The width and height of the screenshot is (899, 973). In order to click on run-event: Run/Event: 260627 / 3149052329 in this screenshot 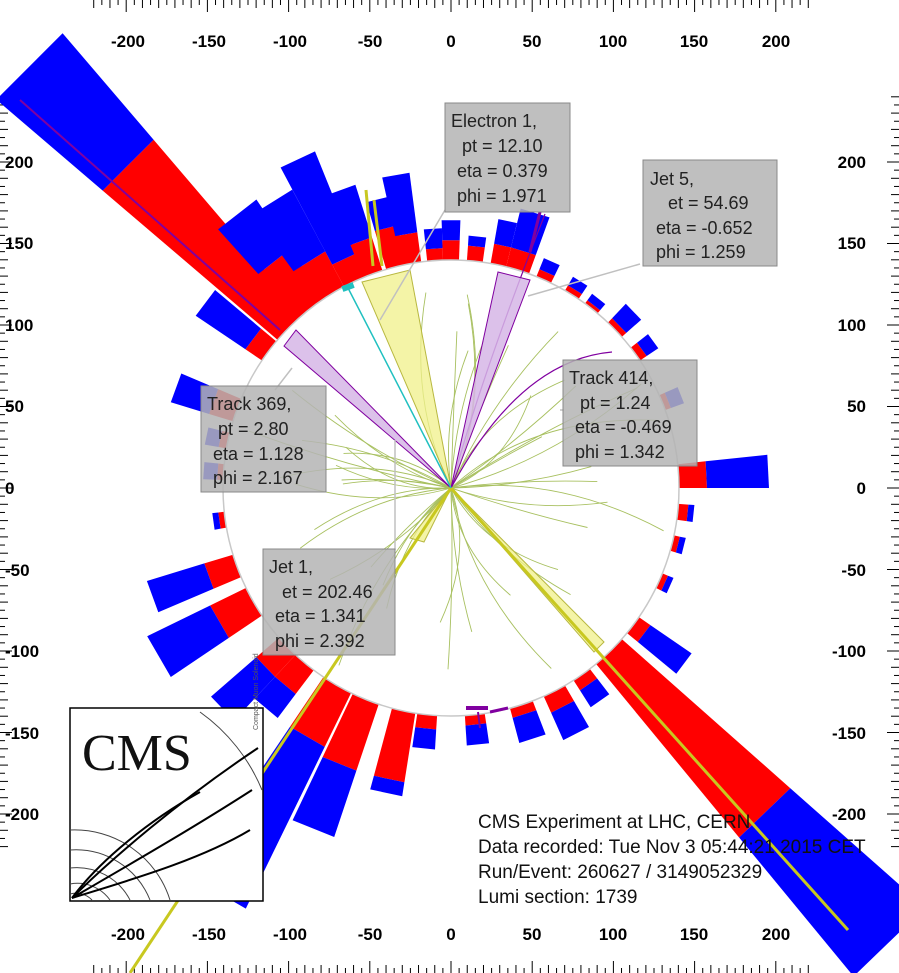, I will do `click(620, 872)`.